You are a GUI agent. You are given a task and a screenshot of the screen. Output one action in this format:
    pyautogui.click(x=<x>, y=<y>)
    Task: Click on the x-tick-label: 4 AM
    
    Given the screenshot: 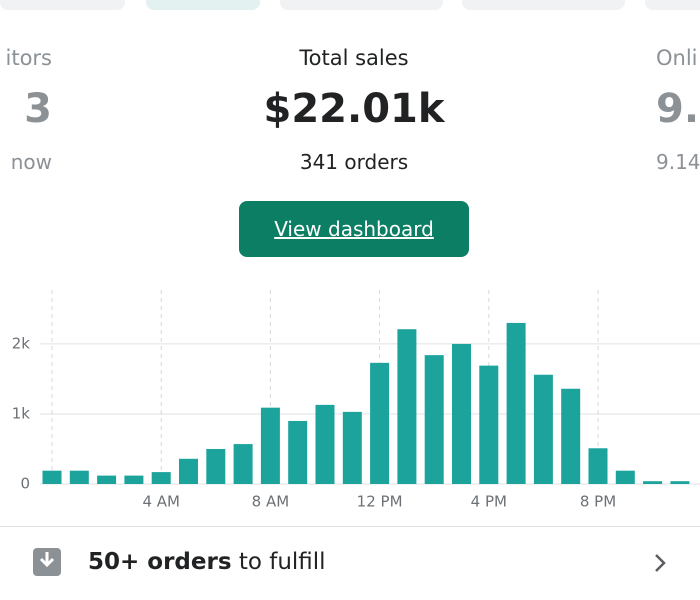 What is the action you would take?
    pyautogui.click(x=161, y=502)
    